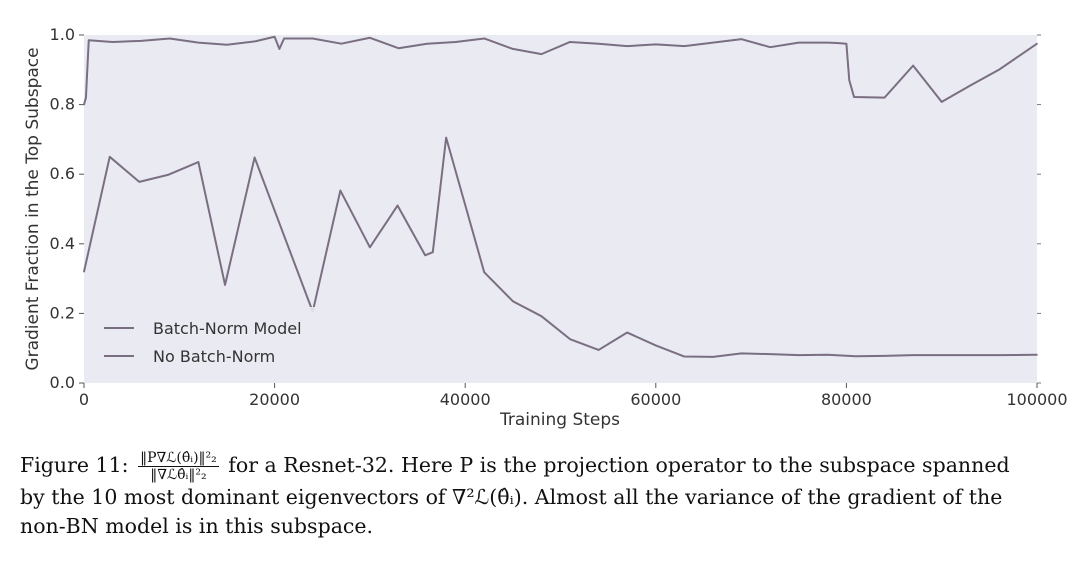 This screenshot has width=1082, height=568. What do you see at coordinates (846, 399) in the screenshot?
I see `x-tick-label: 80000` at bounding box center [846, 399].